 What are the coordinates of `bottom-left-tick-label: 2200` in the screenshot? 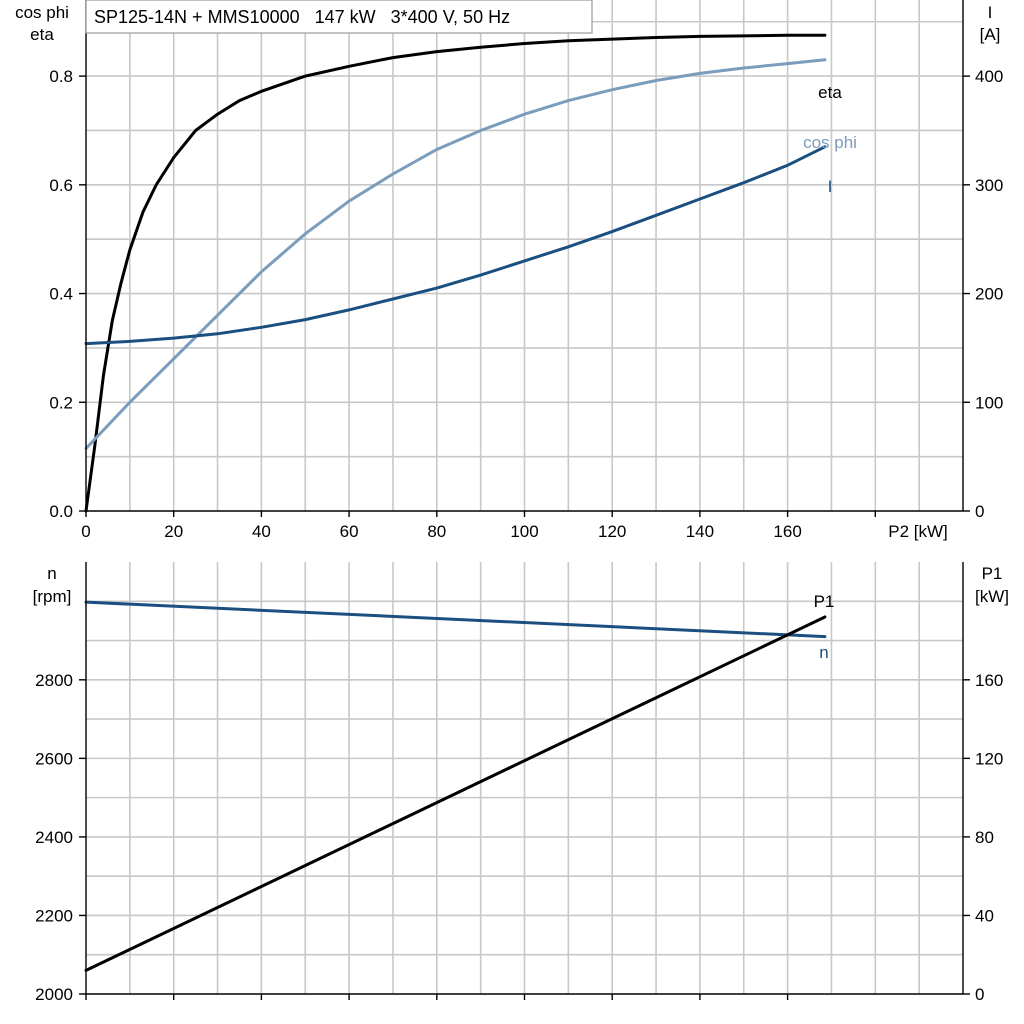 It's located at (54, 915).